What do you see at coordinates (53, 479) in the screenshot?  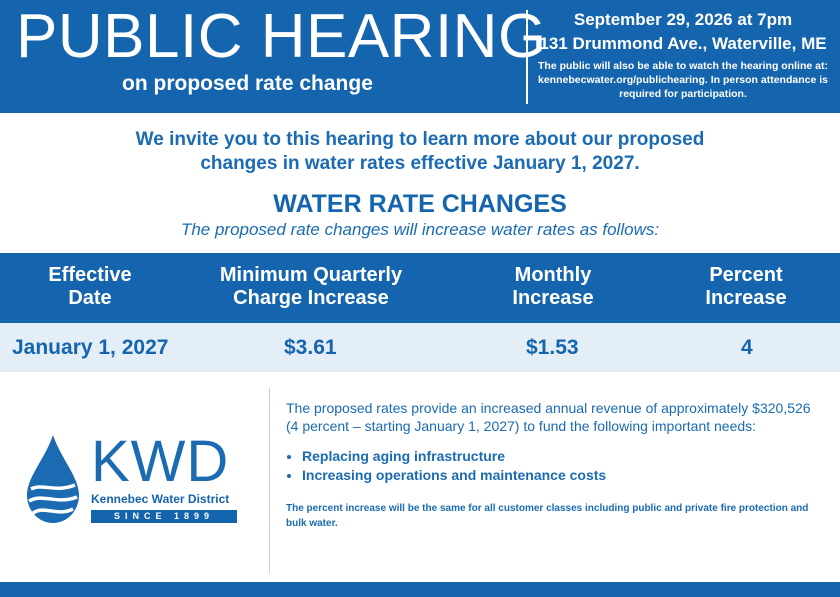 I see `water-drop-icon` at bounding box center [53, 479].